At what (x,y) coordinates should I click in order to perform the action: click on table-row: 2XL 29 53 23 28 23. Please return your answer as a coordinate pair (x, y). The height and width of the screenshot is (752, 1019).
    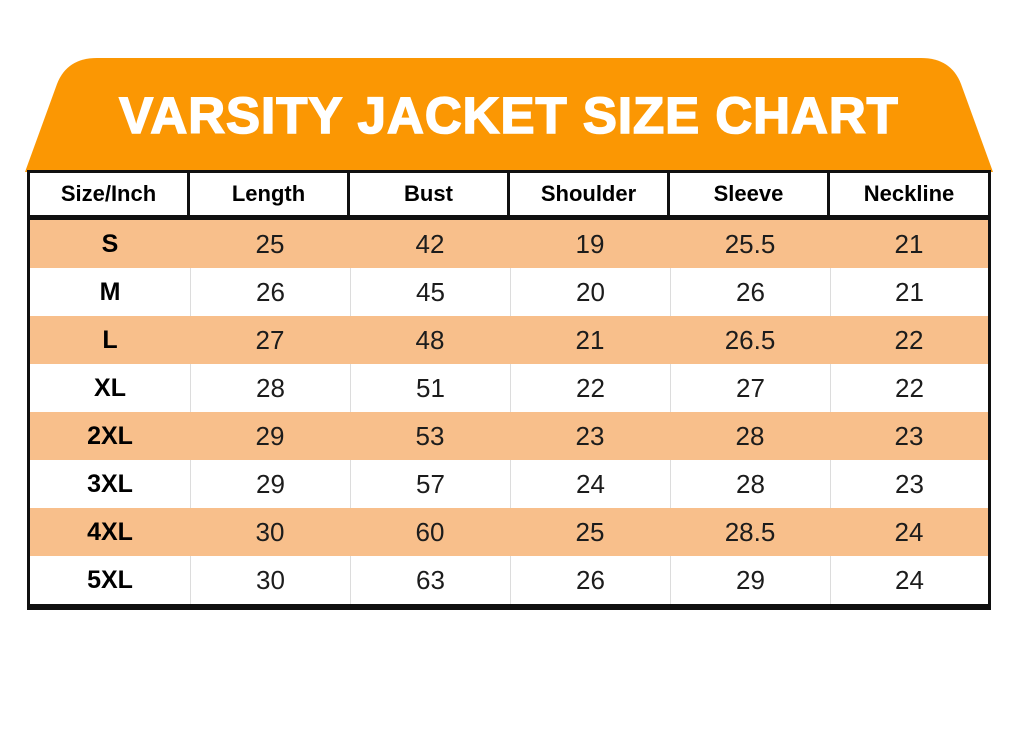
    Looking at the image, I should click on (509, 436).